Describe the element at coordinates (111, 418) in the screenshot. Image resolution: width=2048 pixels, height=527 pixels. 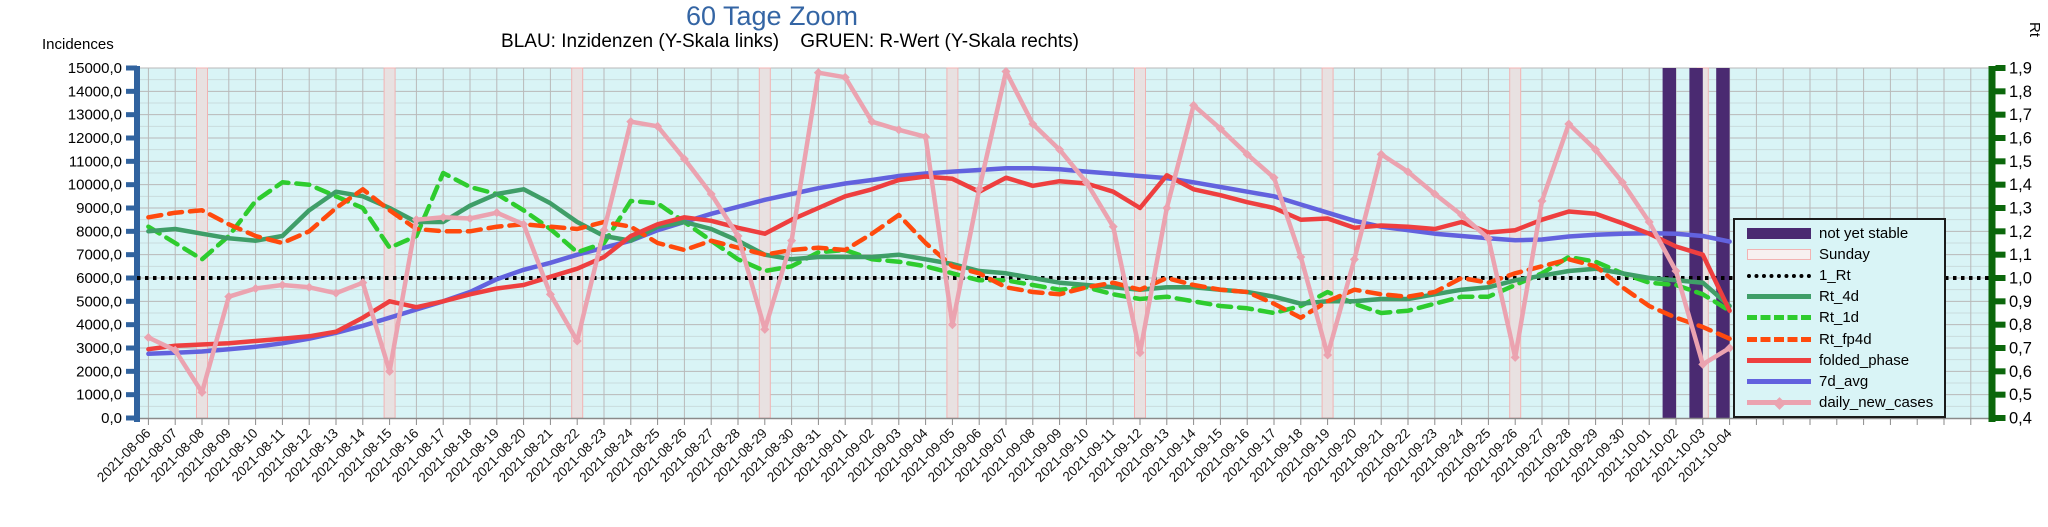
I see `y-left-tick-label: 0,0` at that location.